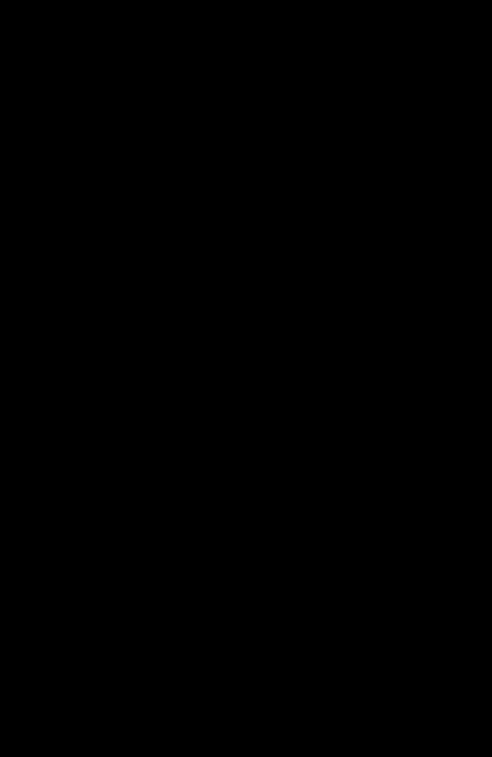 The height and width of the screenshot is (757, 492). Describe the element at coordinates (429, 755) in the screenshot. I see `answer-line` at that location.